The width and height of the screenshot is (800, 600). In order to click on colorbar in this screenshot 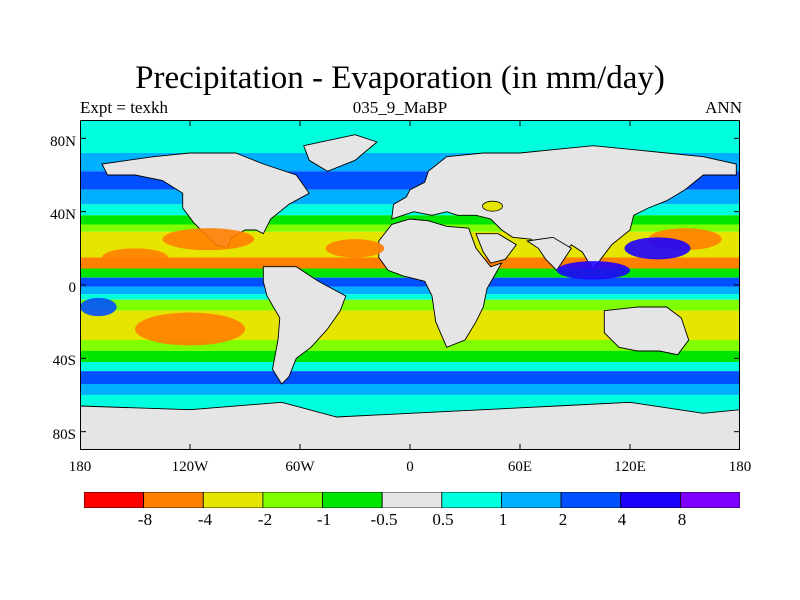, I will do `click(412, 500)`.